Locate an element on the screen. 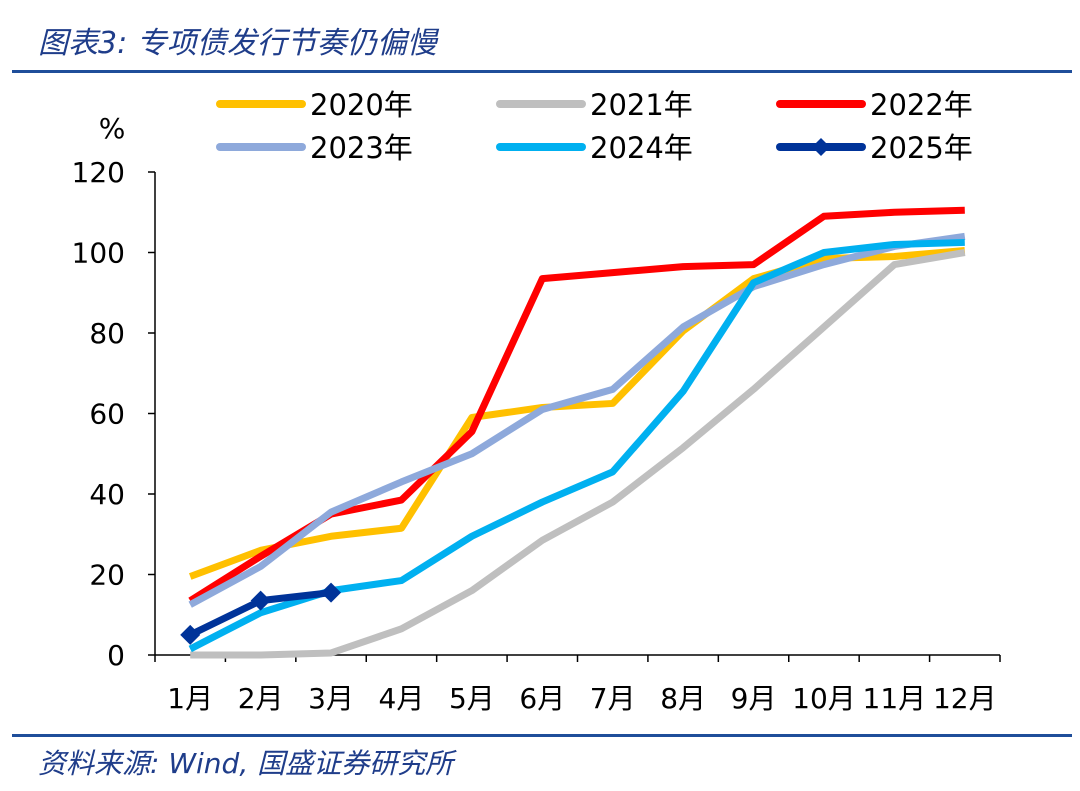 The image size is (1080, 791). legend-label: 2021年 is located at coordinates (641, 105).